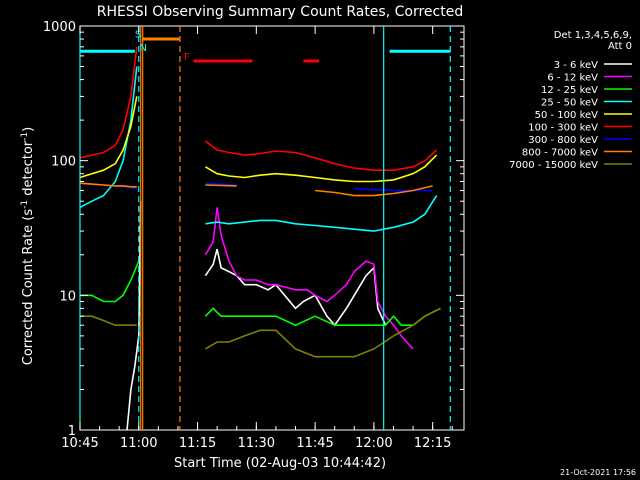 This screenshot has height=480, width=640. I want to click on legend-header: Det 1,3,4,5,6,9,, so click(593, 35).